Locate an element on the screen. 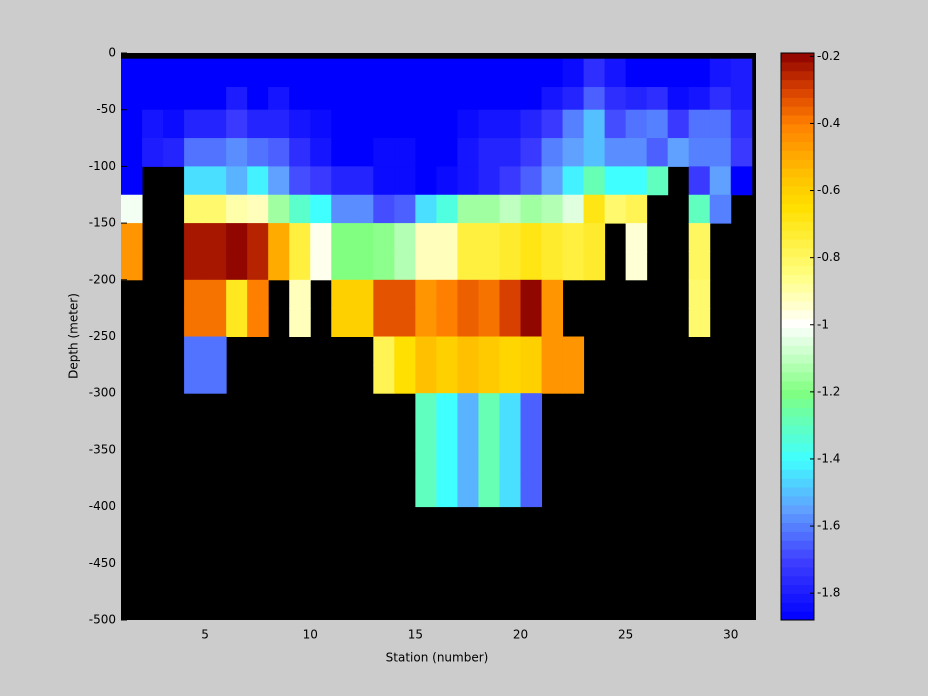  x-tick-label: 5 is located at coordinates (205, 635).